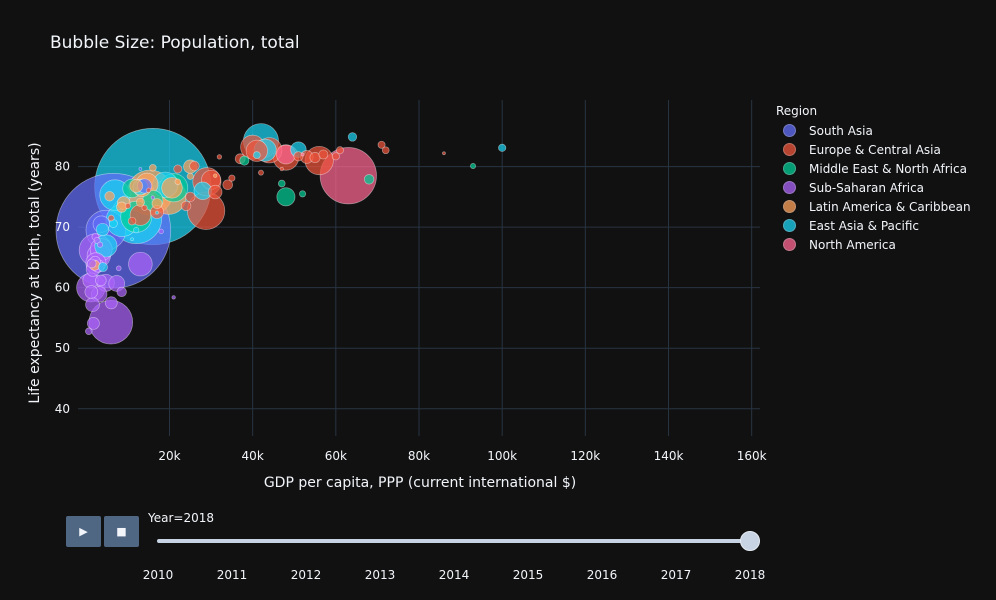 This screenshot has height=600, width=996. Describe the element at coordinates (873, 149) in the screenshot. I see `legend-item-europe-central-asia: Europe & Central Asia` at that location.